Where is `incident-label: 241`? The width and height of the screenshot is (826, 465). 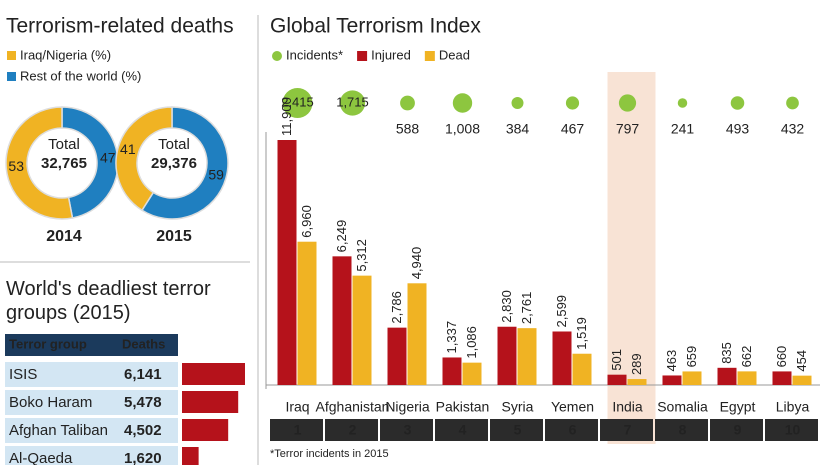
incident-label: 241 is located at coordinates (683, 129).